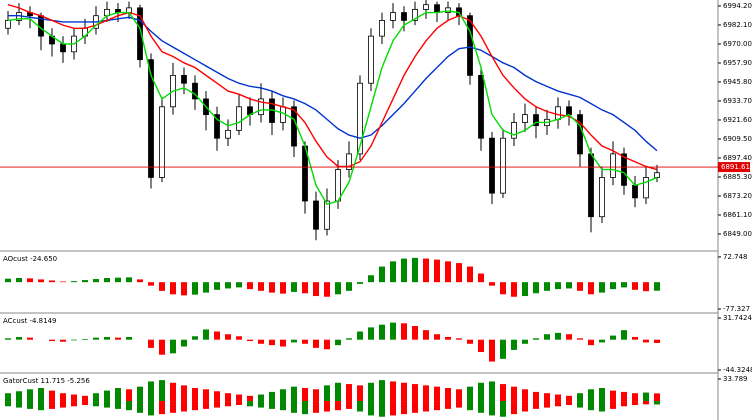  Describe the element at coordinates (737, 6) in the screenshot. I see `y-tick-label: 6994.20` at that location.